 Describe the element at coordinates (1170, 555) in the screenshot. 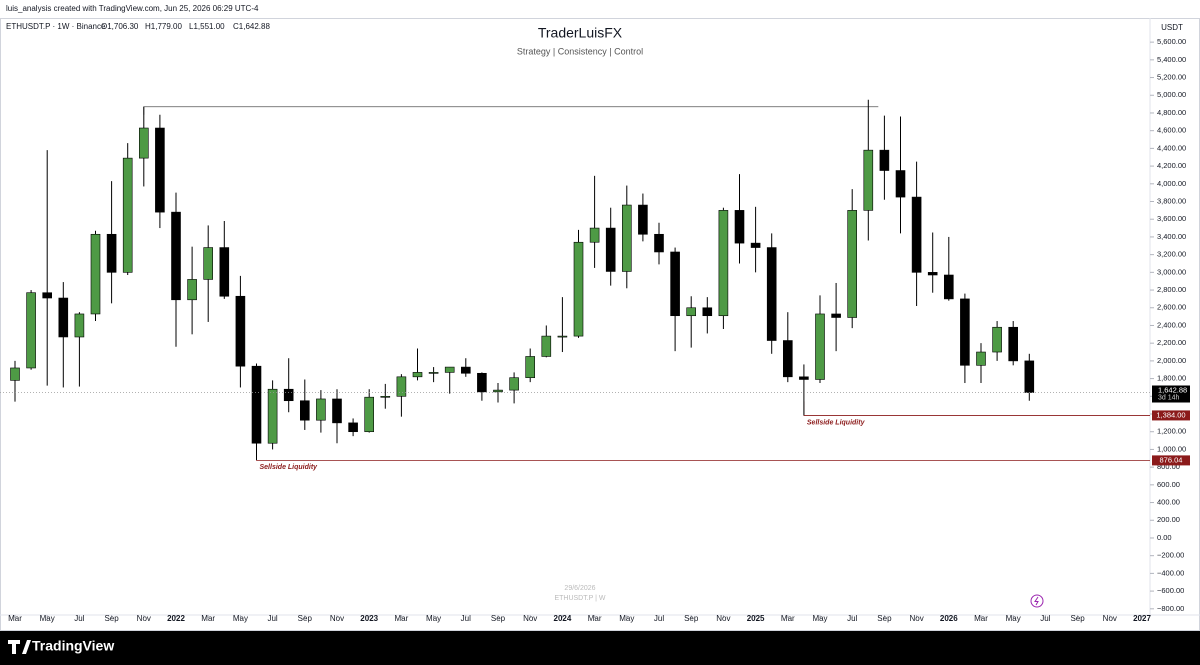

I see `y-tick-label: −200.00` at that location.